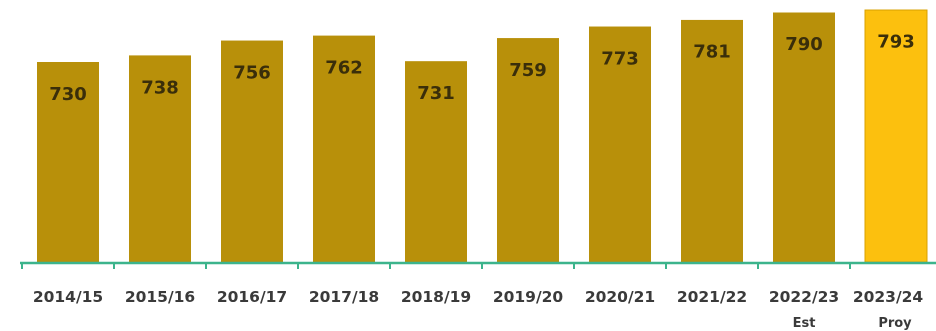 Image resolution: width=936 pixels, height=331 pixels. I want to click on x-tick-label: 2020/21, so click(620, 297).